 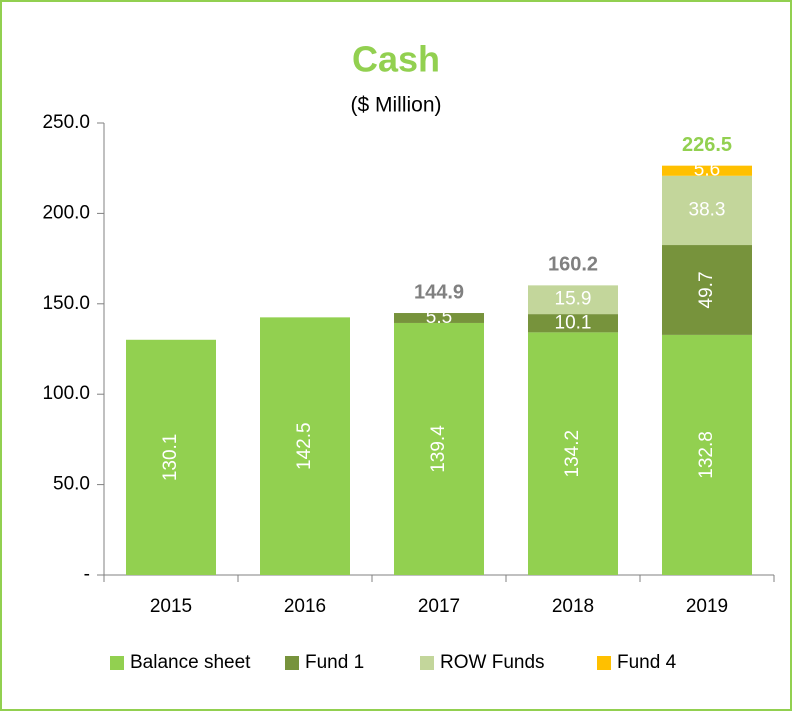 I want to click on value-label: 5.6, so click(x=707, y=170).